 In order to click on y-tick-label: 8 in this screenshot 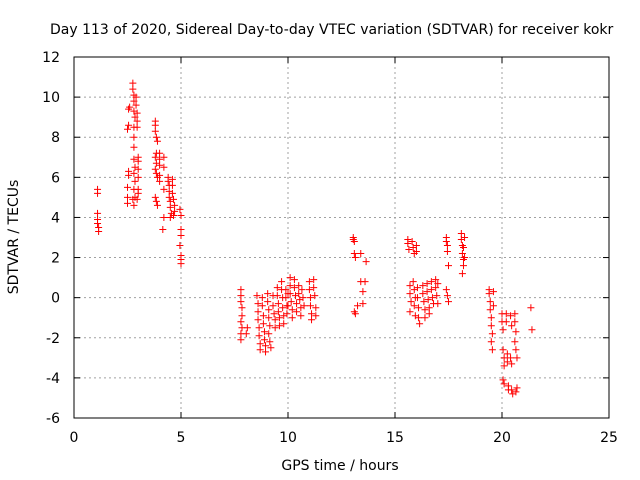, I will do `click(55, 138)`.